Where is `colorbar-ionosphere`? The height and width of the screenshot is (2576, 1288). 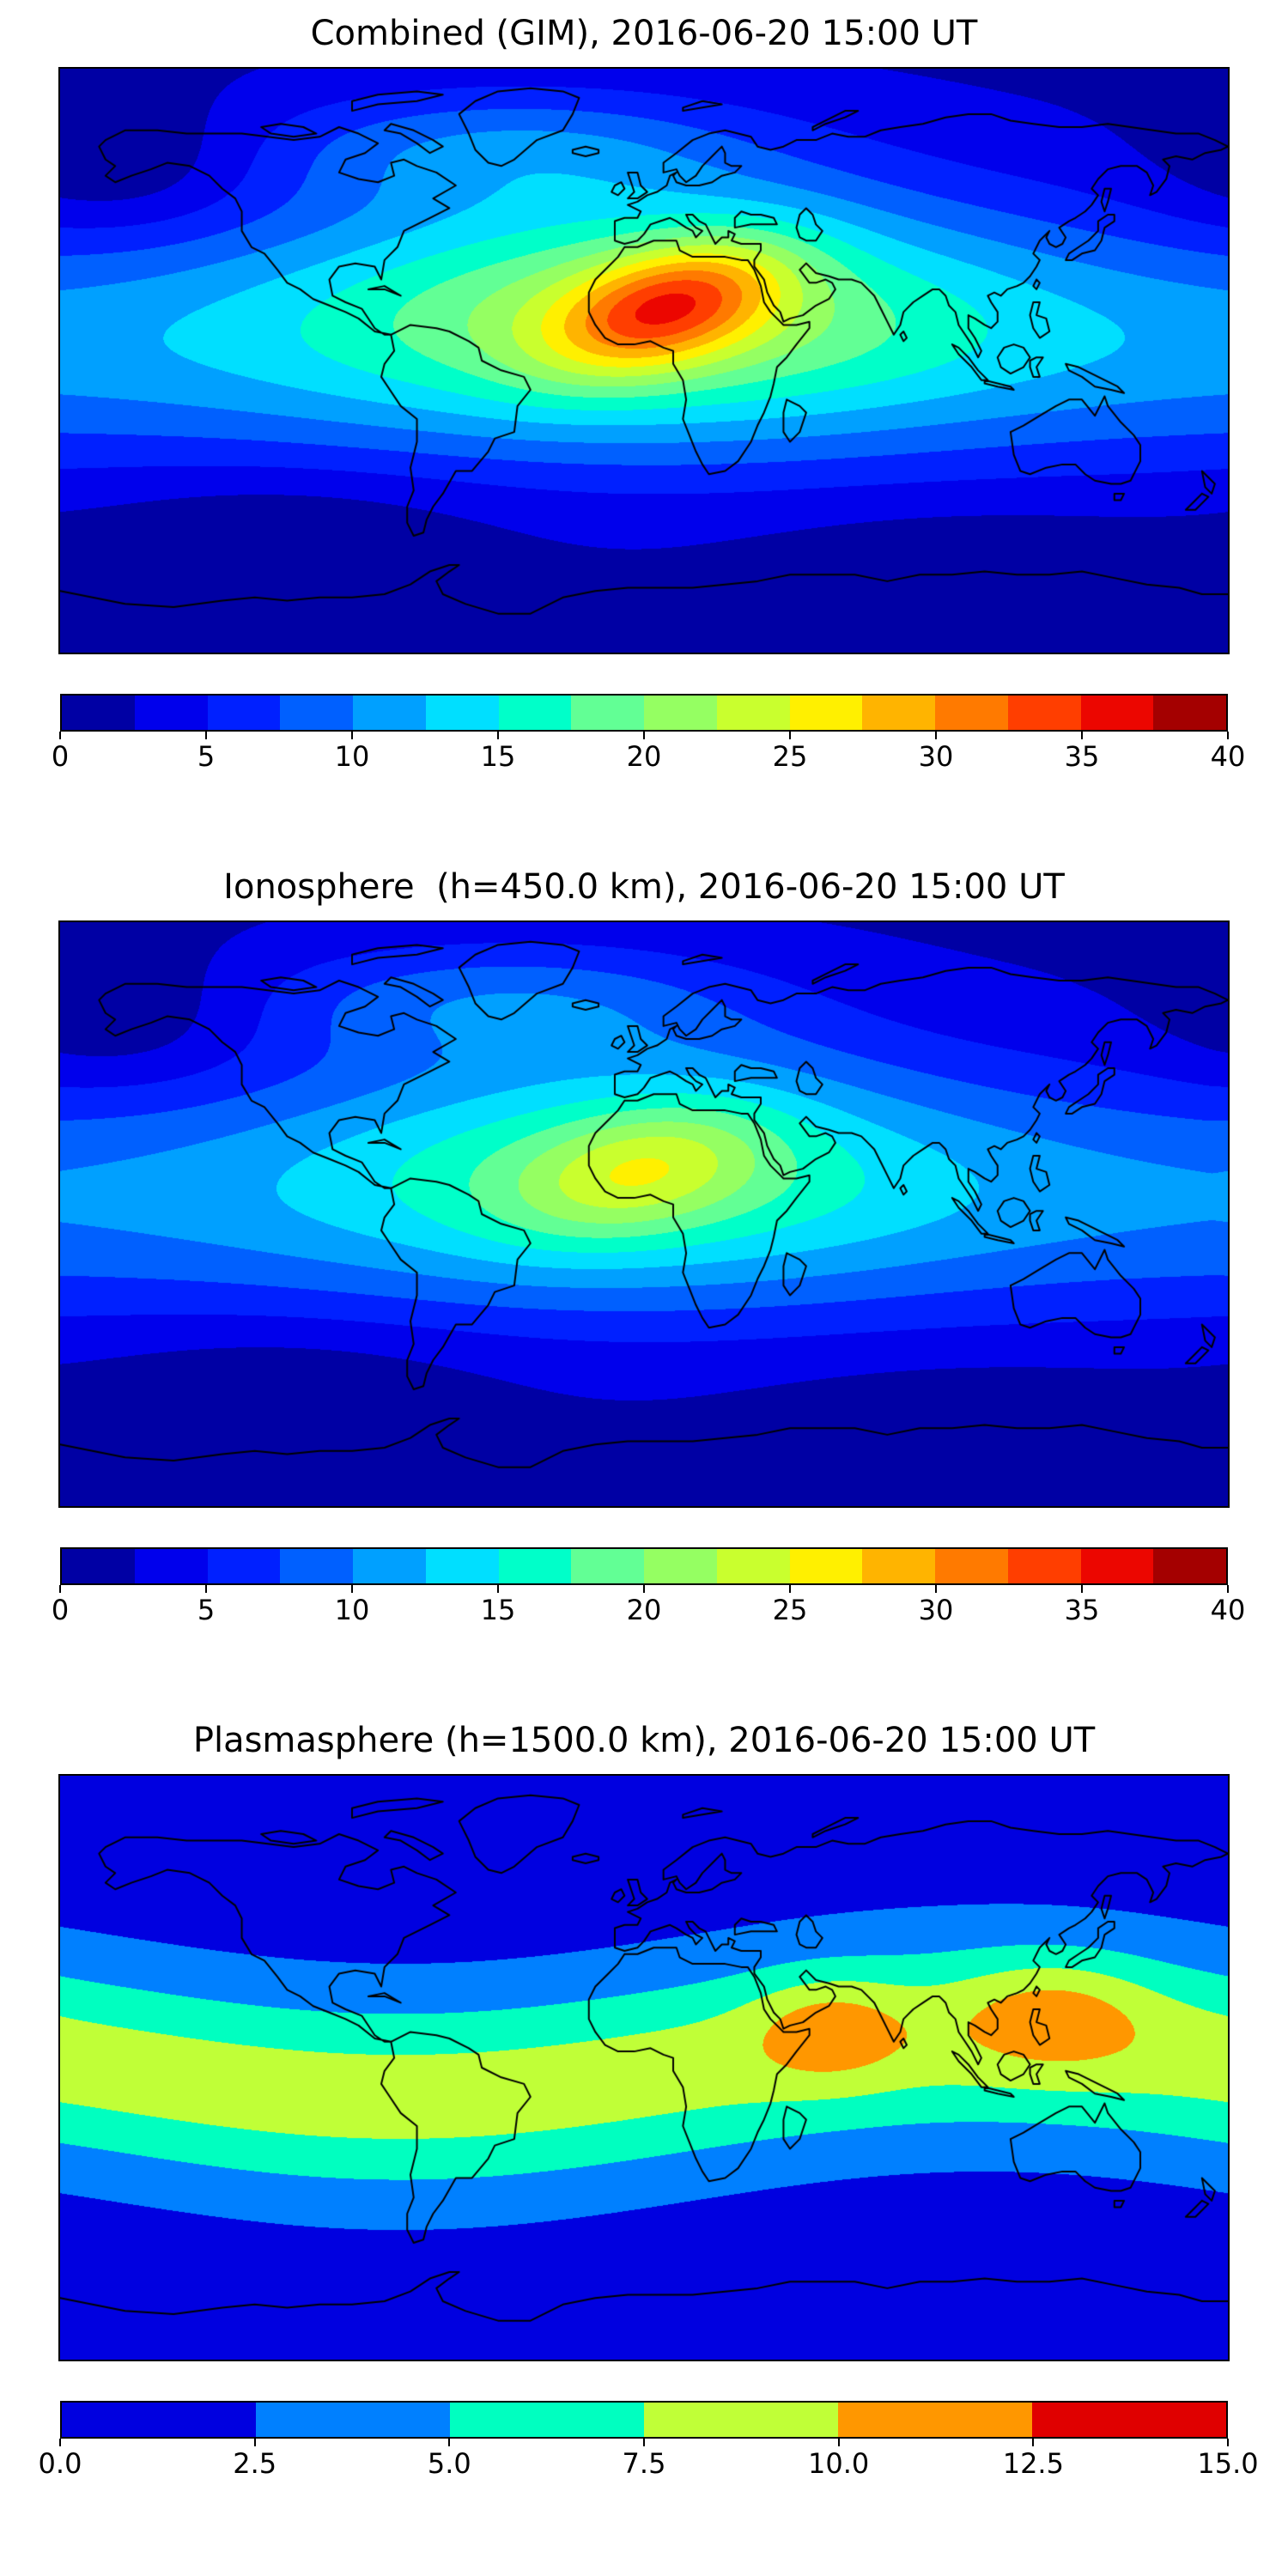
colorbar-ionosphere is located at coordinates (644, 1566).